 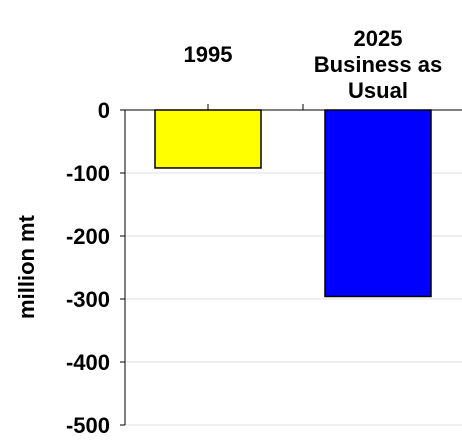 What do you see at coordinates (88, 236) in the screenshot?
I see `y-tick-label-2: -200` at bounding box center [88, 236].